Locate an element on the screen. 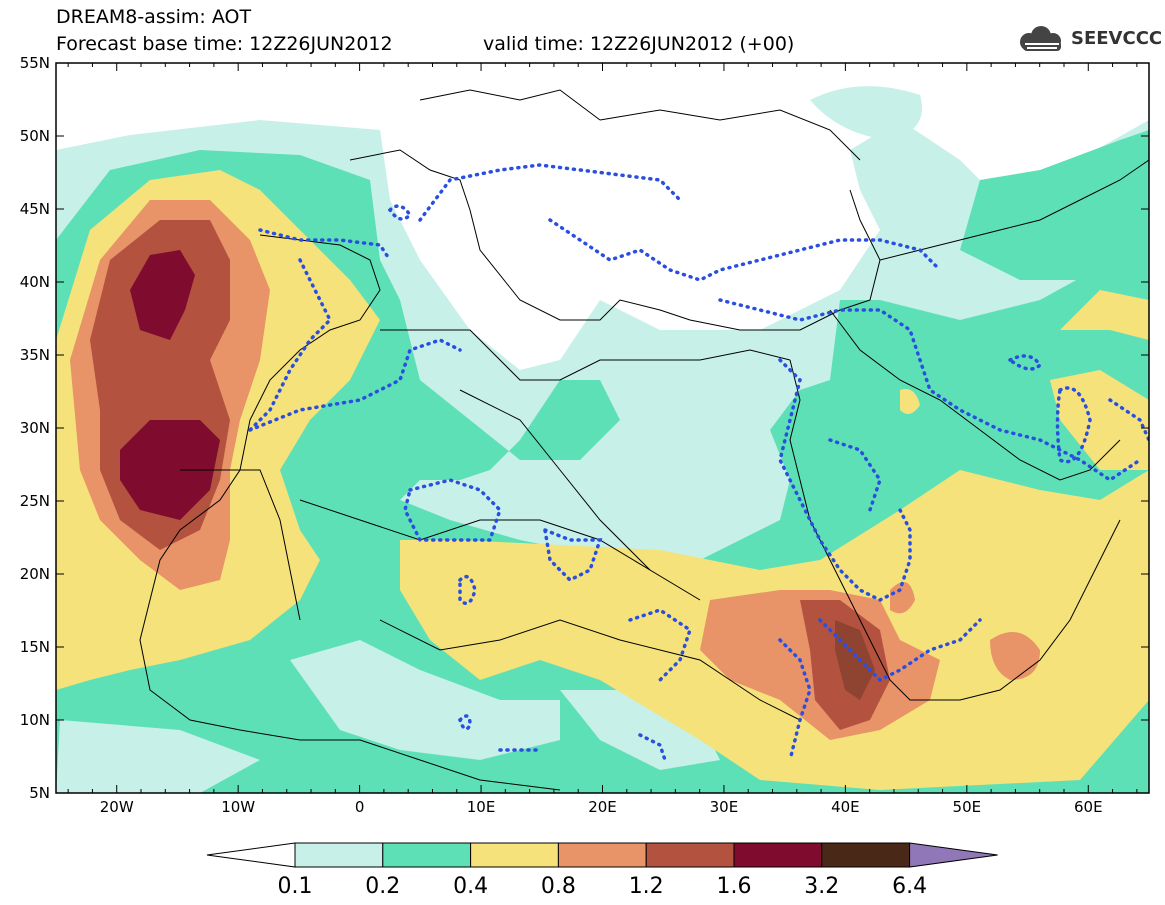 This screenshot has height=905, width=1165. colorbar-high-extension is located at coordinates (953, 855).